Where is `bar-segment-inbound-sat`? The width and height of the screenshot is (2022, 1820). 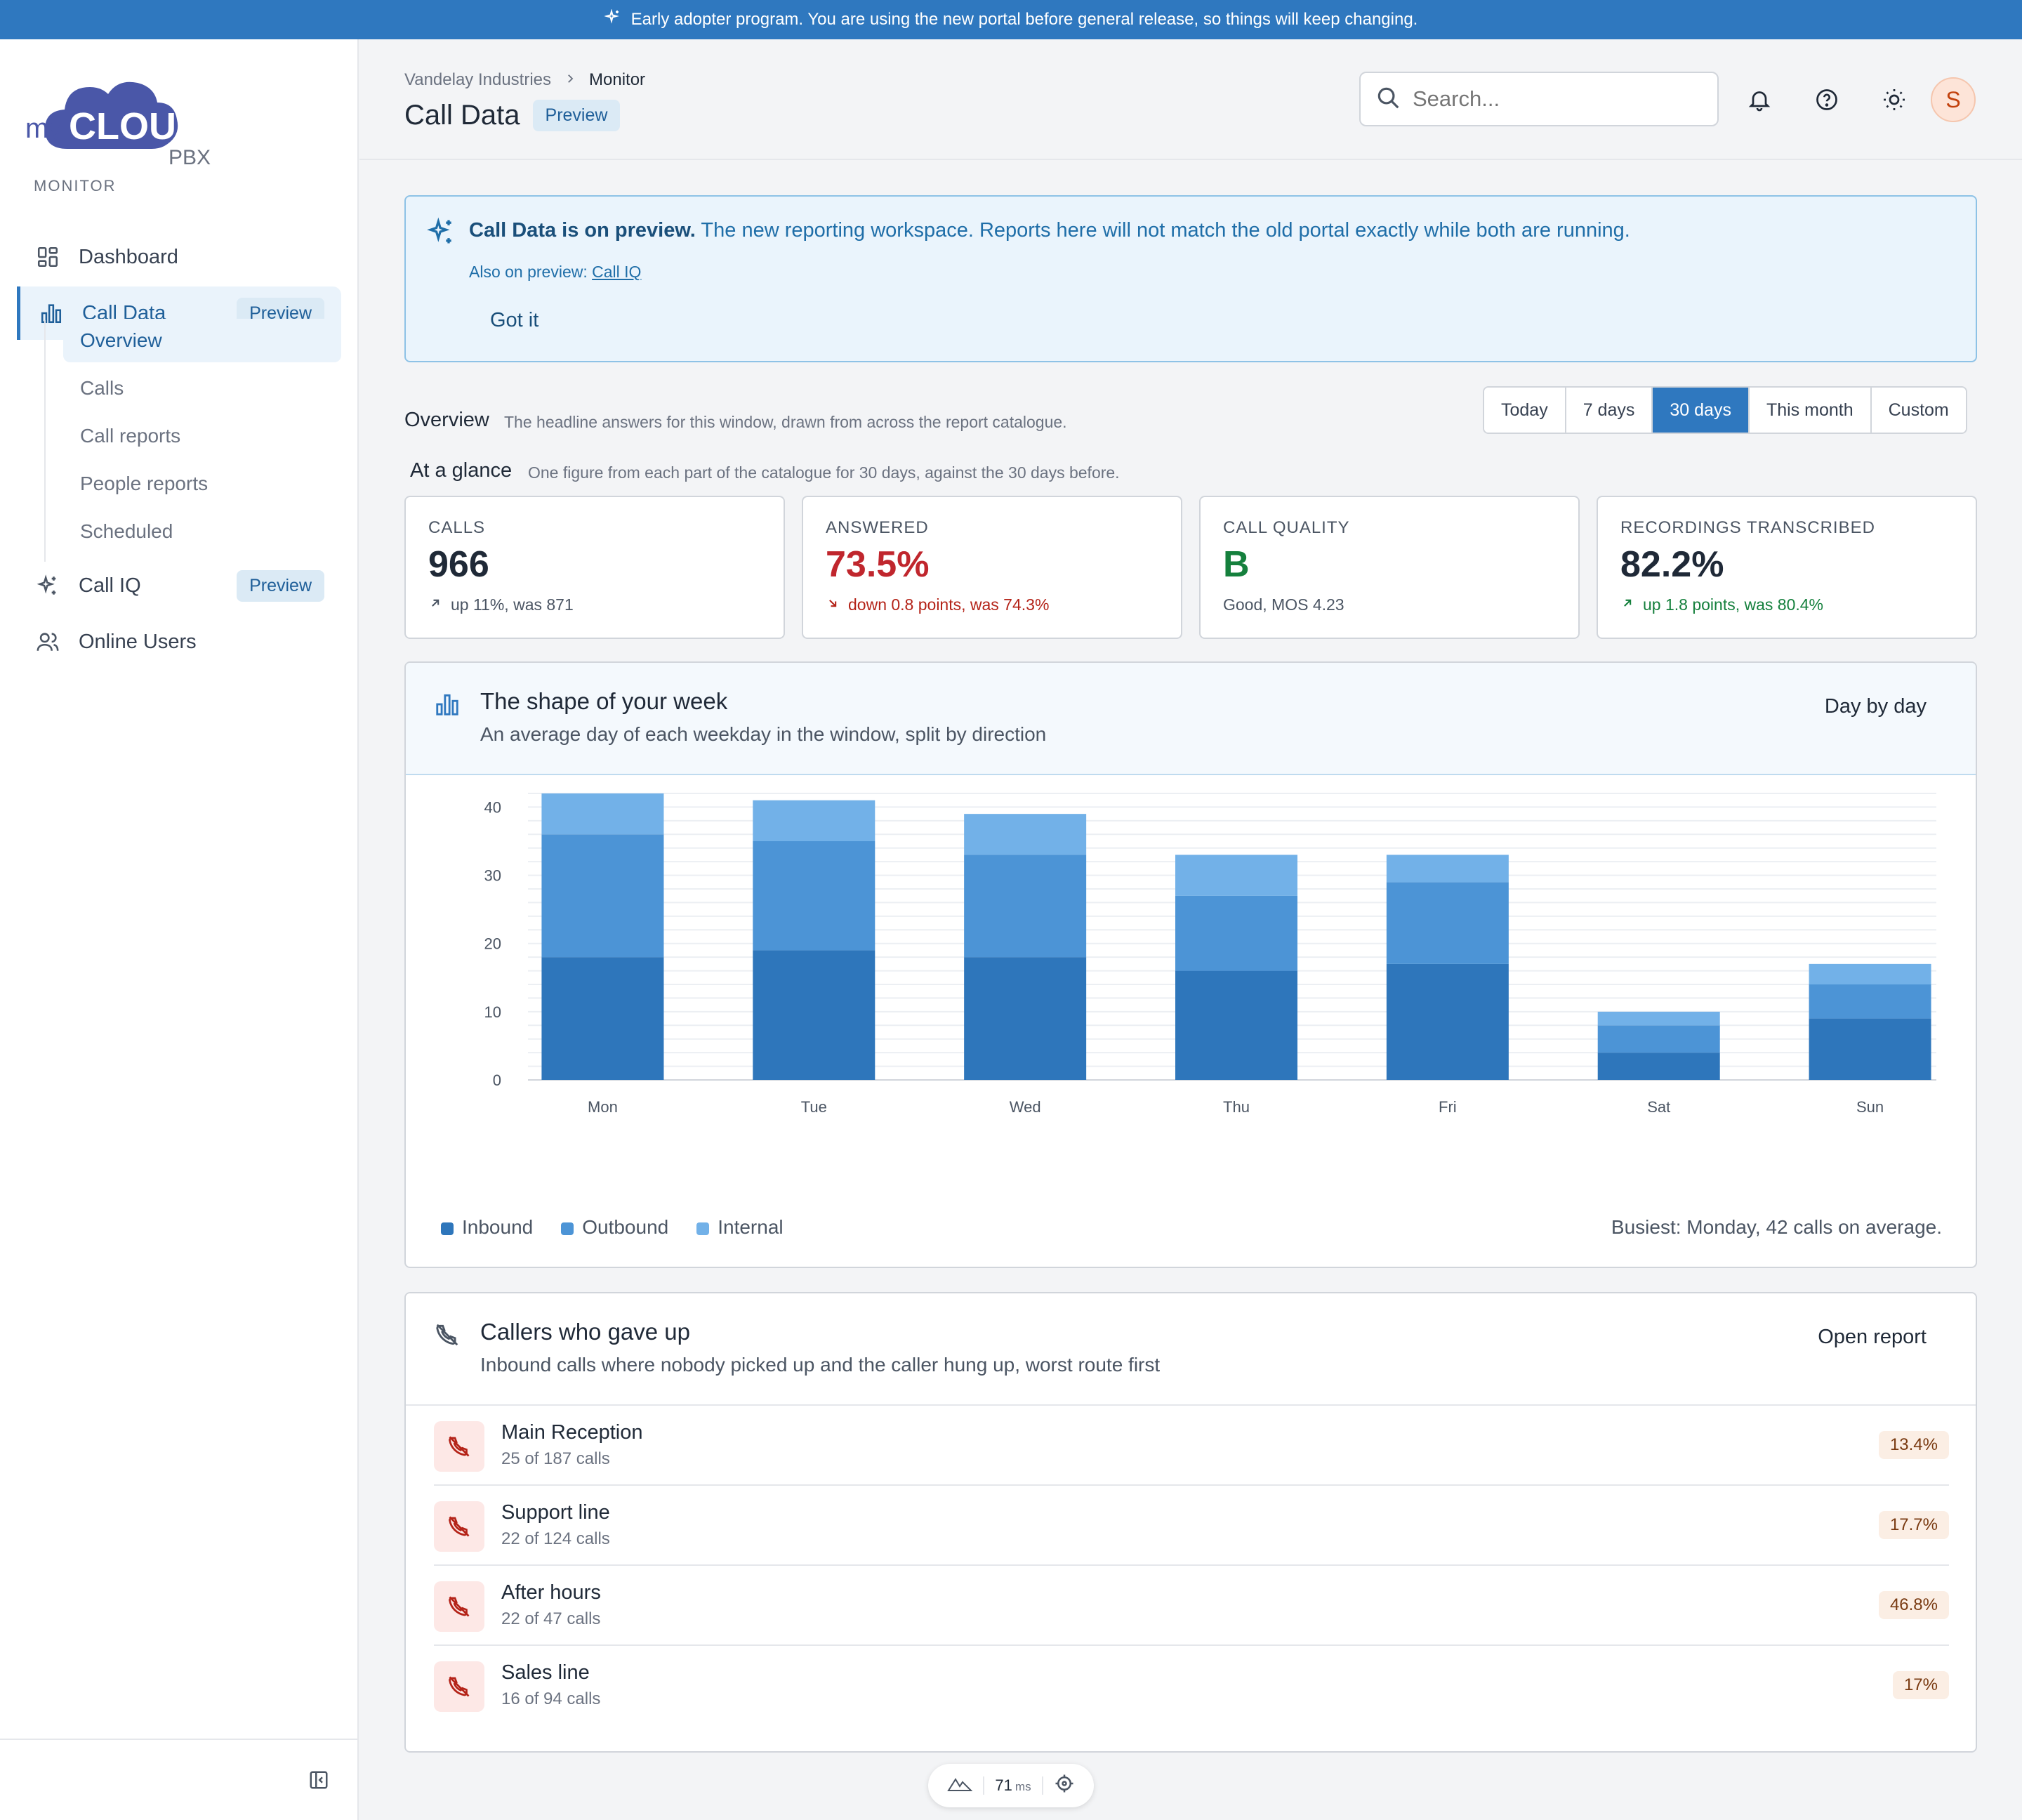
bar-segment-inbound-sat is located at coordinates (1659, 1066).